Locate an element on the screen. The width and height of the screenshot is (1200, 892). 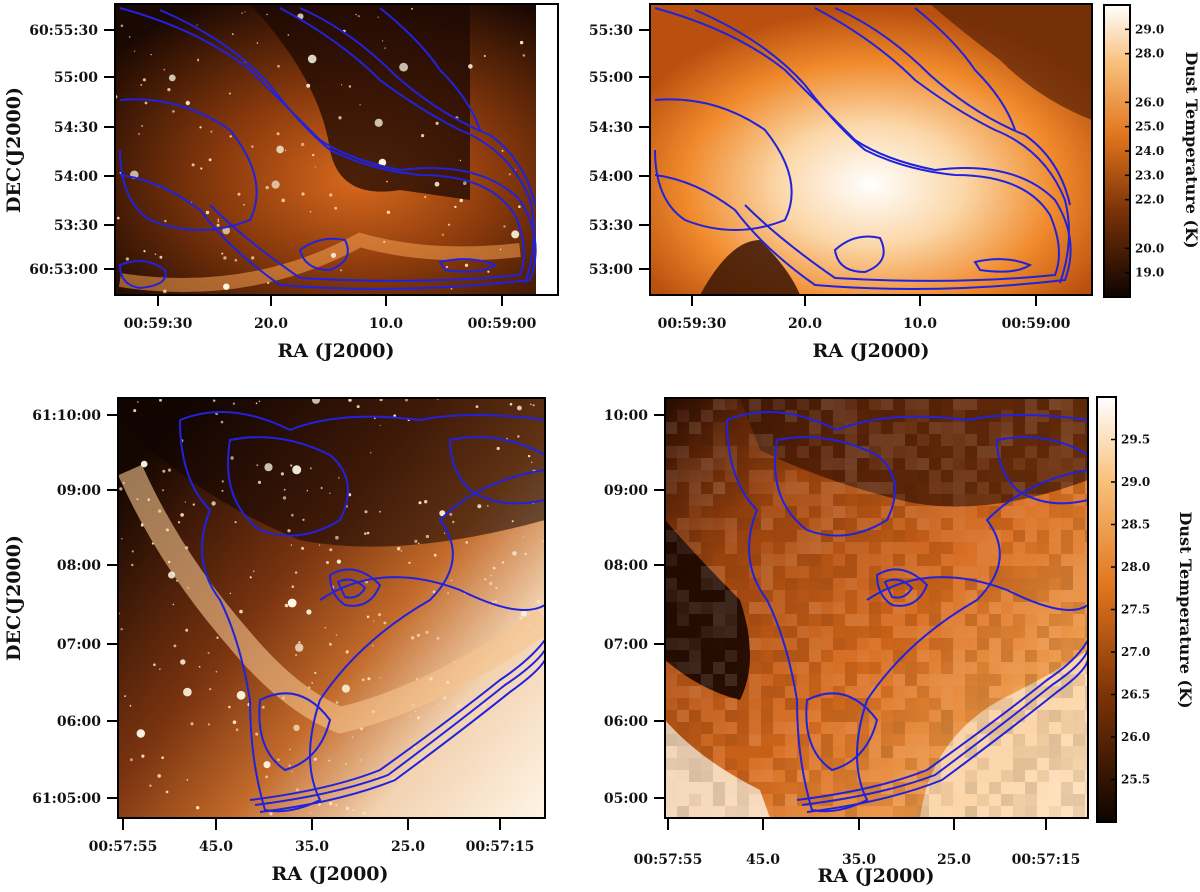
warm-lower-left is located at coordinates (717, 769).